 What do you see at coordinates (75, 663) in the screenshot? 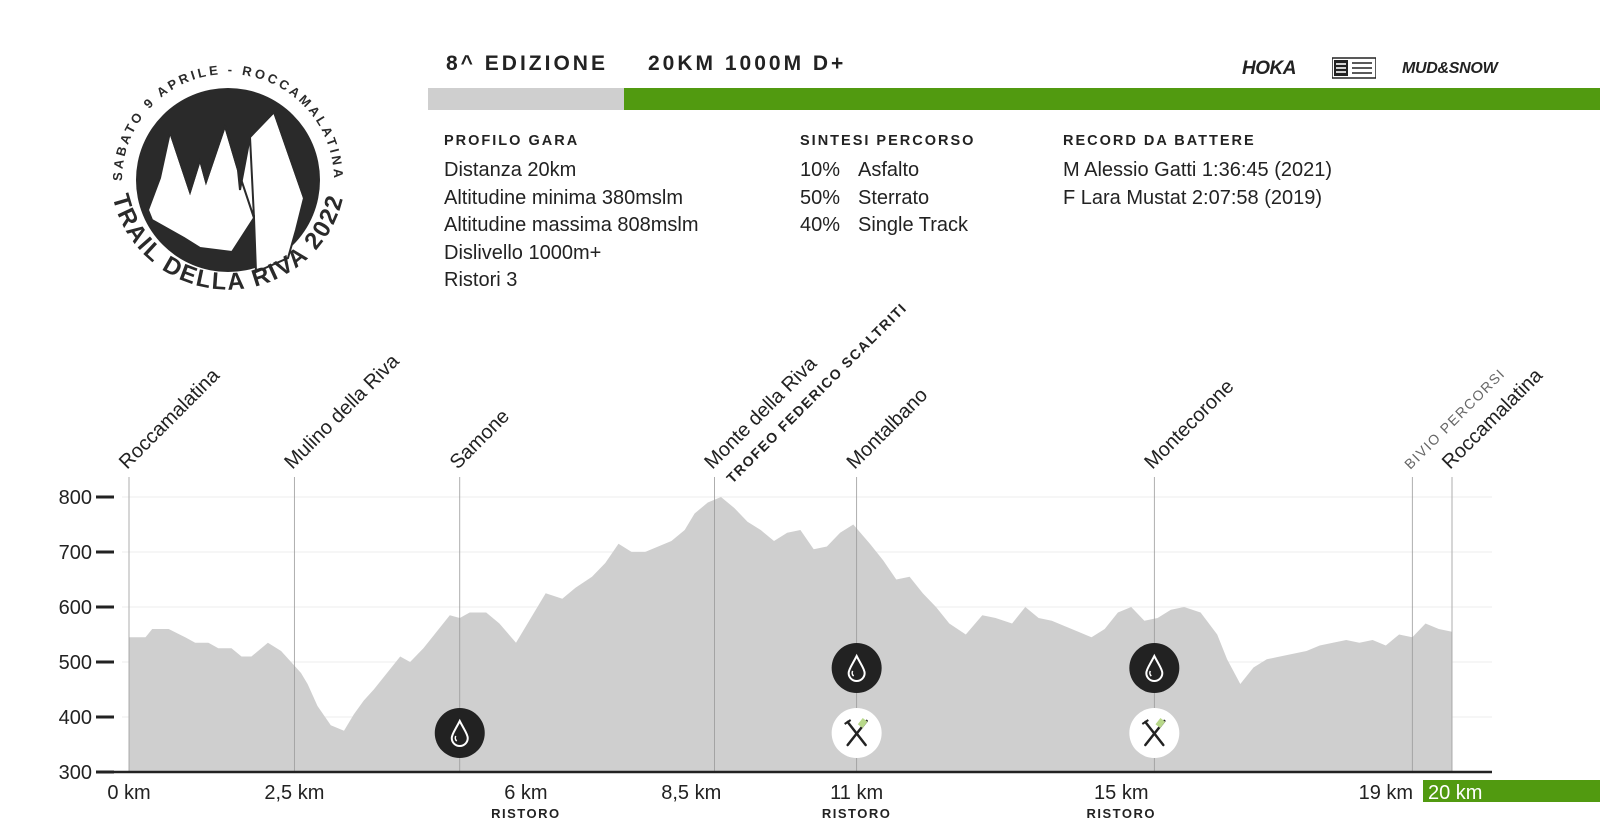
I see `y-tick-label: 500` at bounding box center [75, 663].